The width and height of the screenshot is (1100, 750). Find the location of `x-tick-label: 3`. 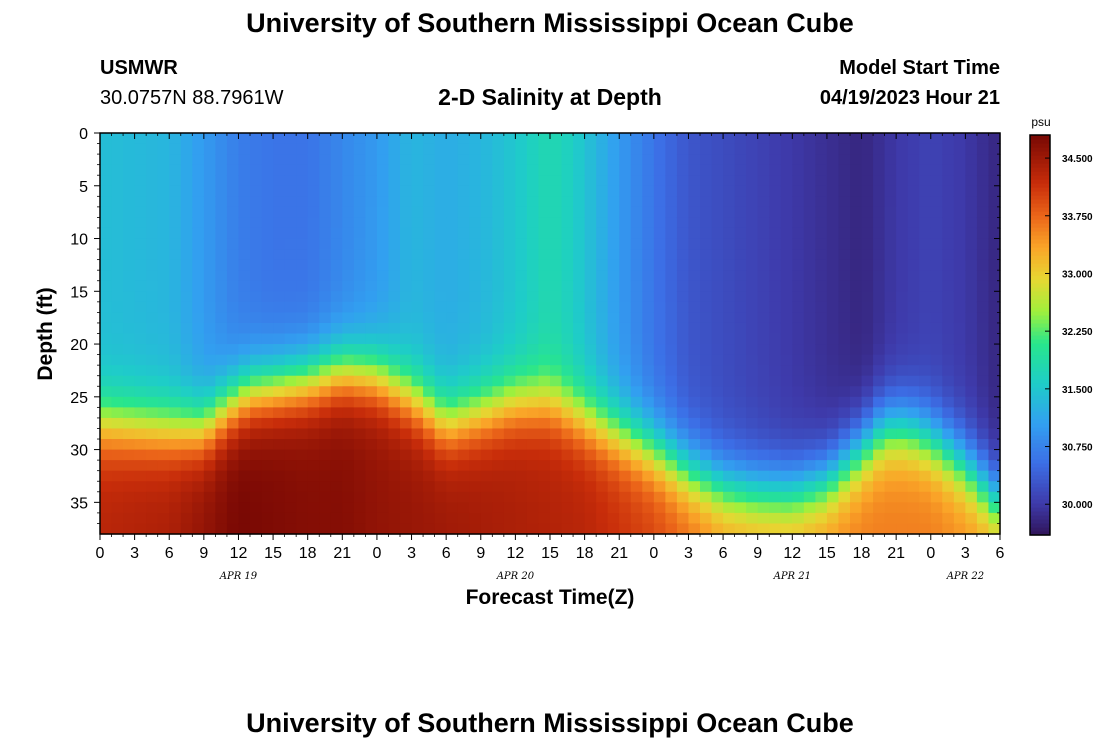

x-tick-label: 3 is located at coordinates (688, 553).